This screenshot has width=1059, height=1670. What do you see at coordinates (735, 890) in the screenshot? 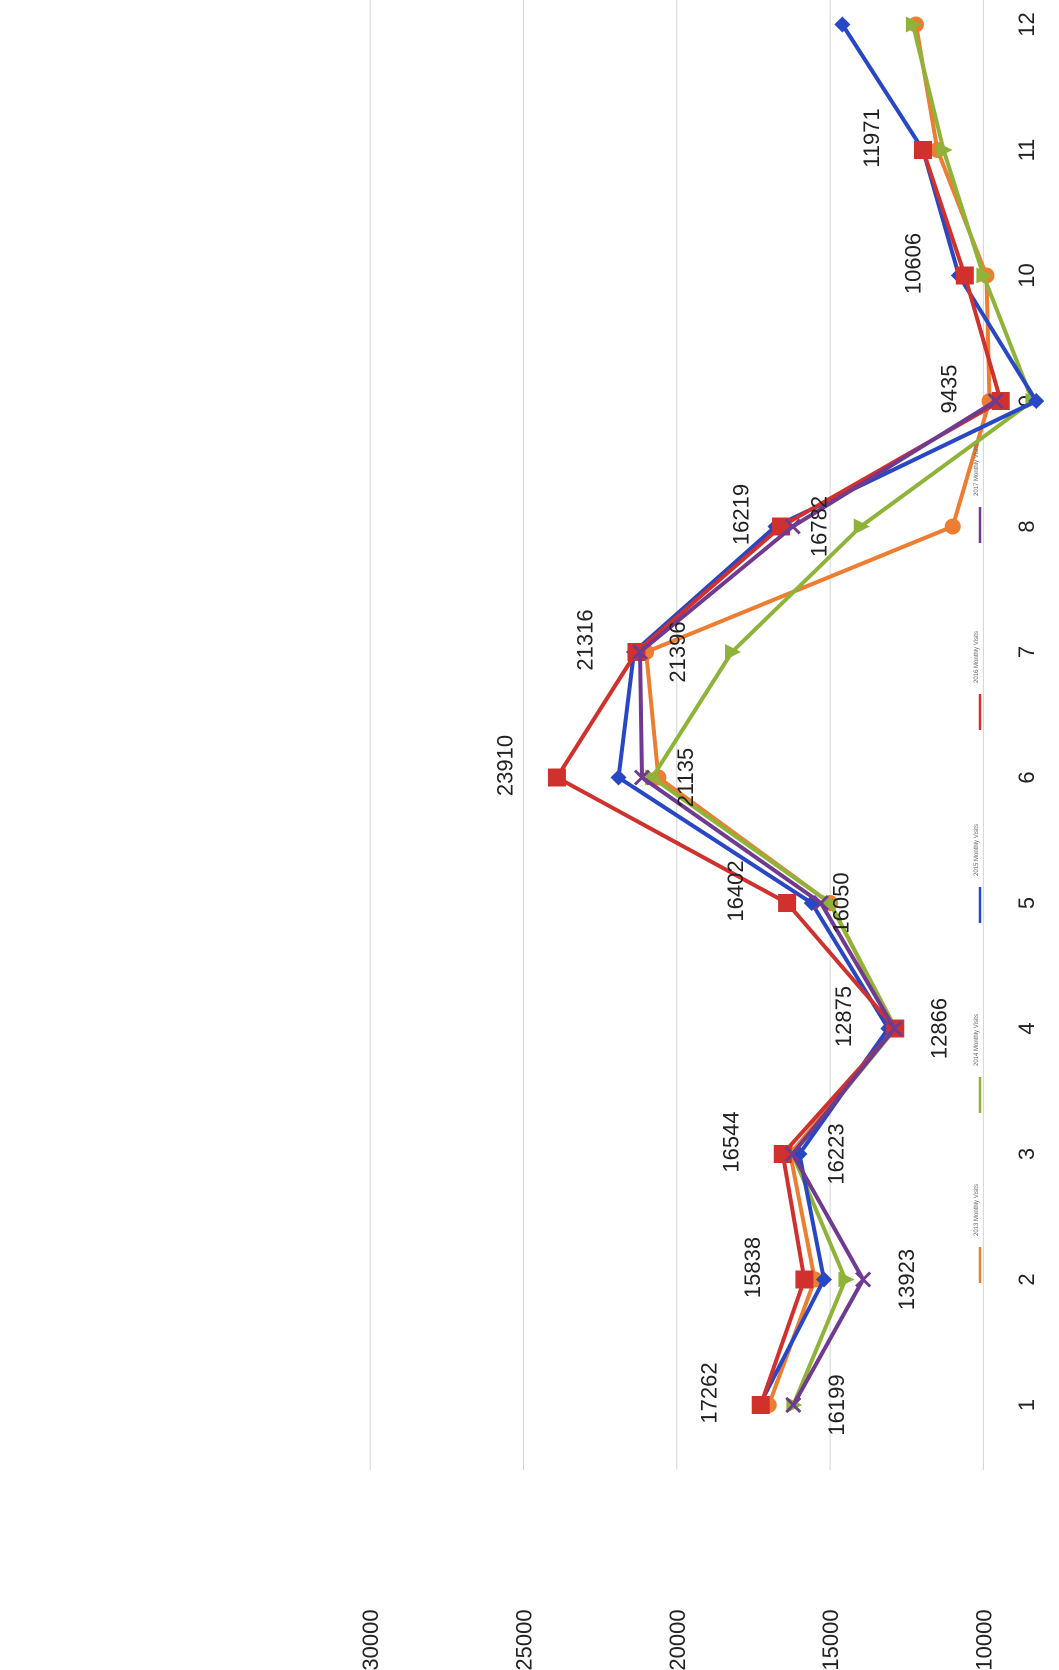
I see `data-label: 16402` at bounding box center [735, 890].